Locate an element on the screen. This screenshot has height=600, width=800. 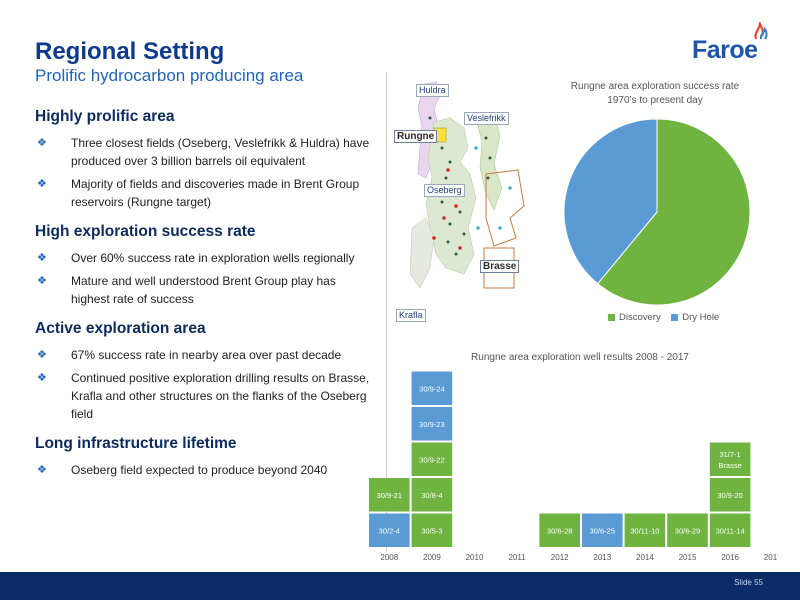
page-subtitle: Prolific hydrocarbon producing area is located at coordinates (169, 75).